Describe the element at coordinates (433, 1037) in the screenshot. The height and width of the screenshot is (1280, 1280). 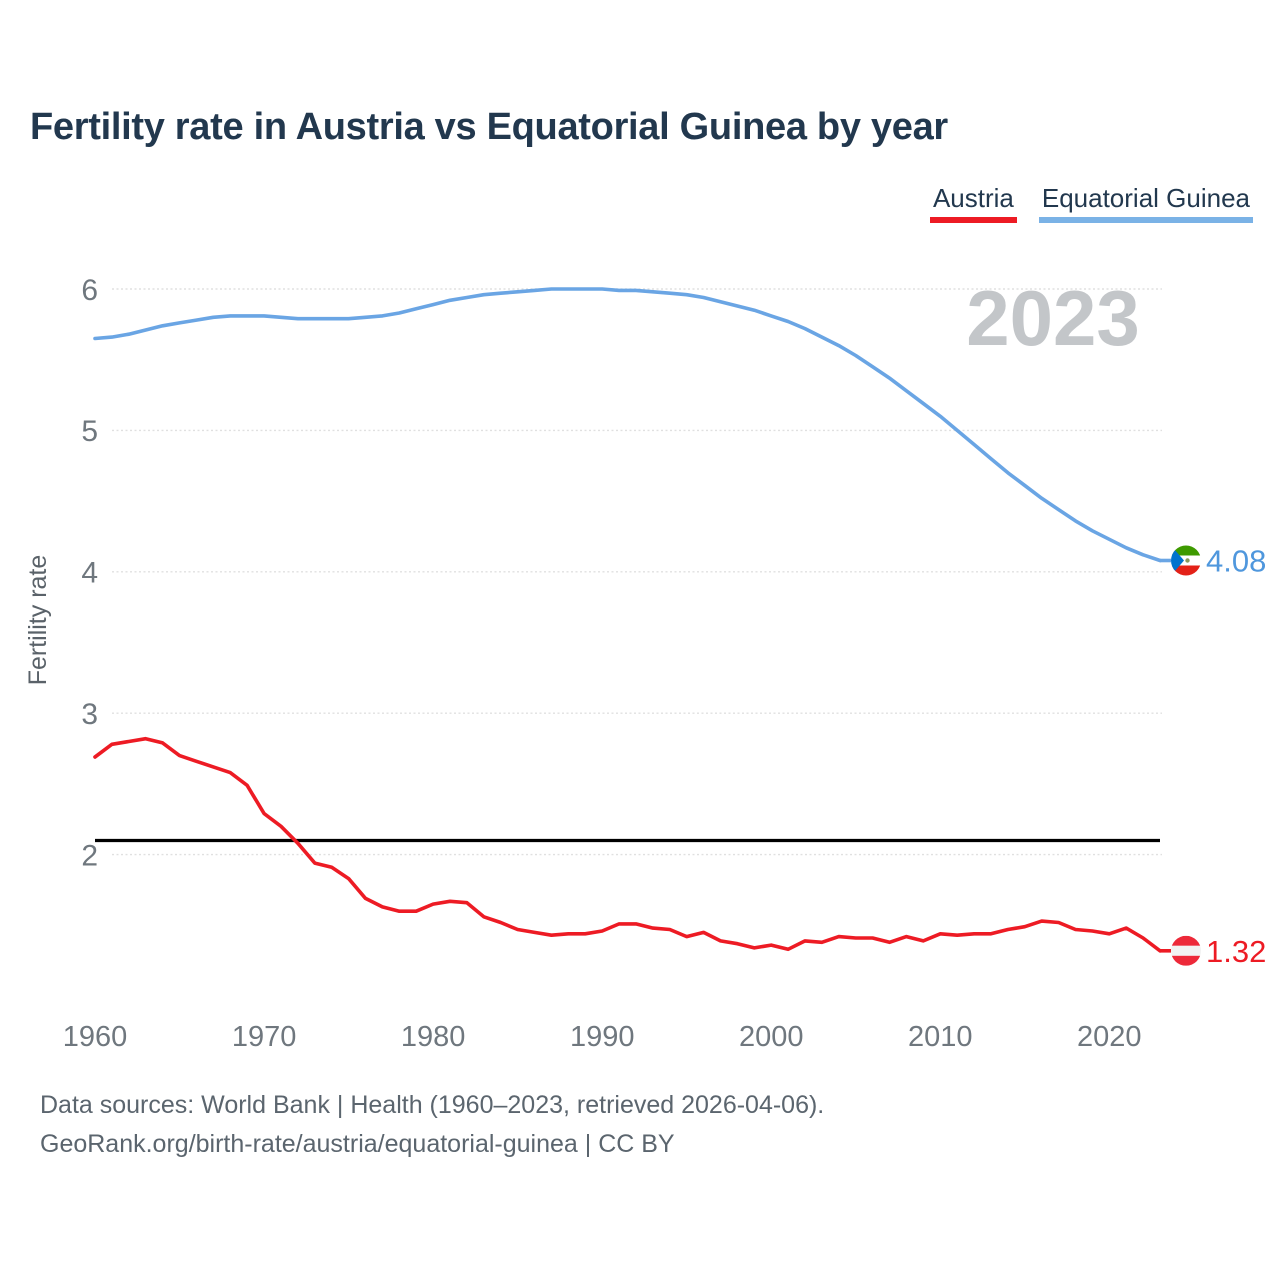
I see `x-tick-label: 1980` at that location.